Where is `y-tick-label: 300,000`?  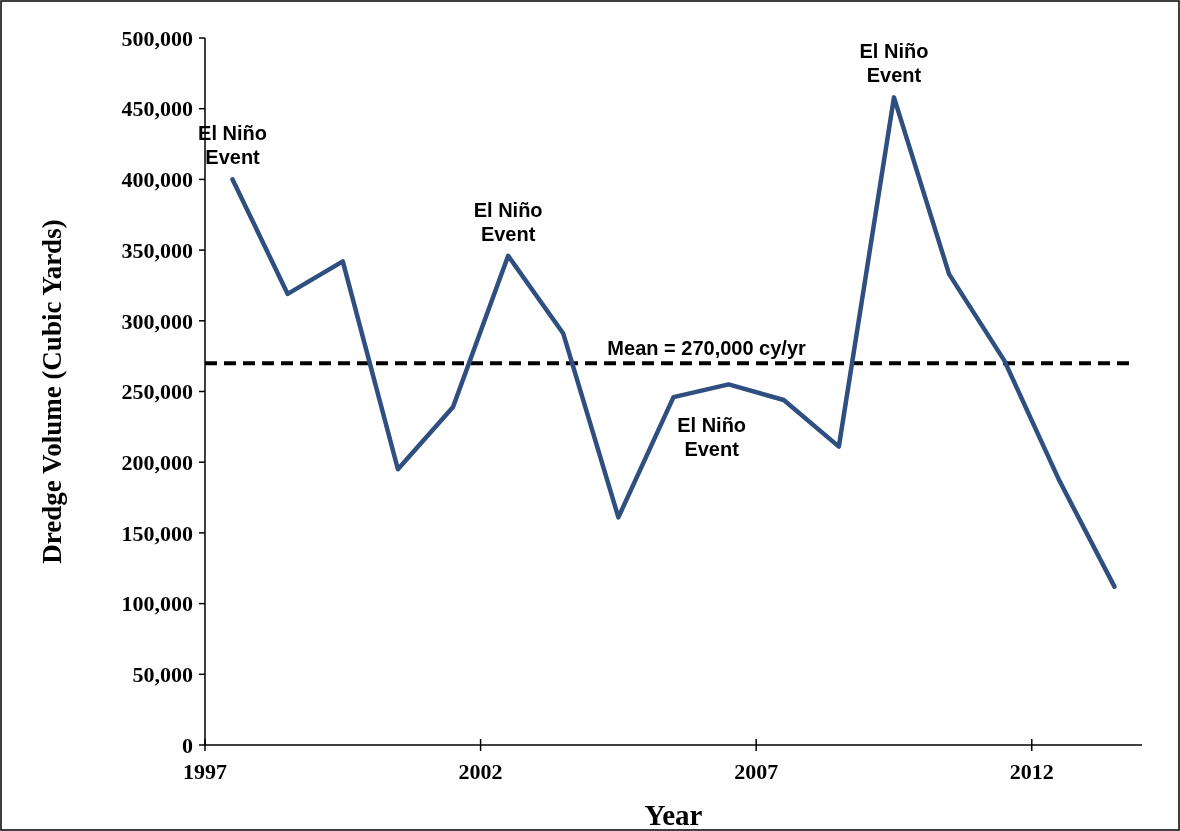
y-tick-label: 300,000 is located at coordinates (157, 321).